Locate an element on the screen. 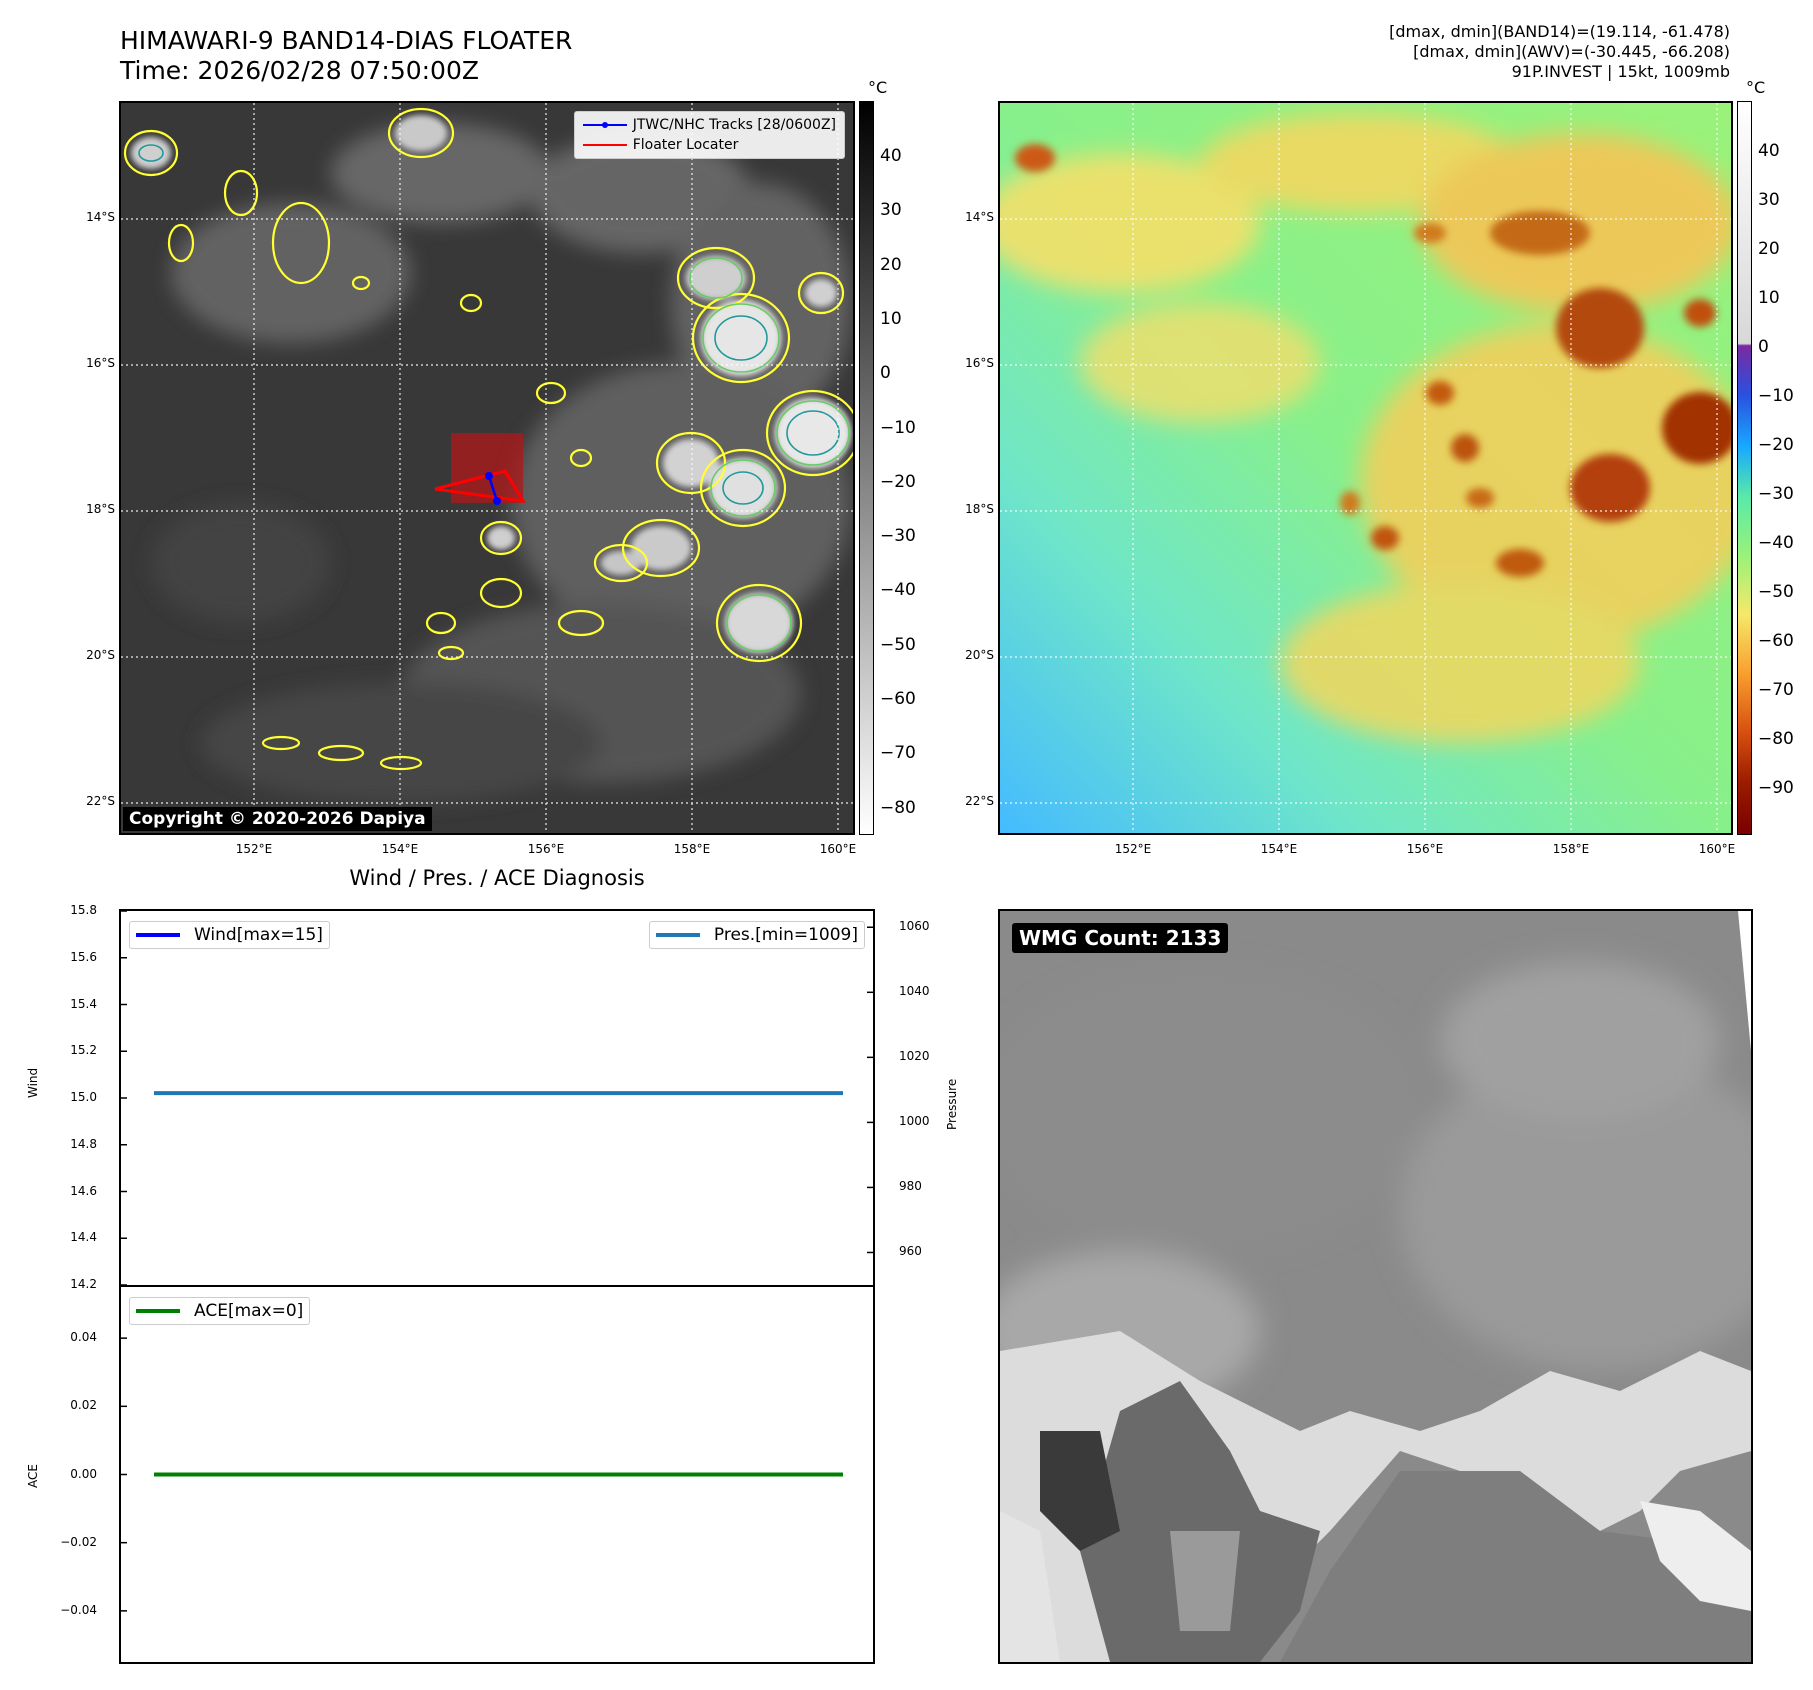 The image size is (1813, 1690). copyright-badge: Copyright © 2020-2026 Dapiya is located at coordinates (277, 819).